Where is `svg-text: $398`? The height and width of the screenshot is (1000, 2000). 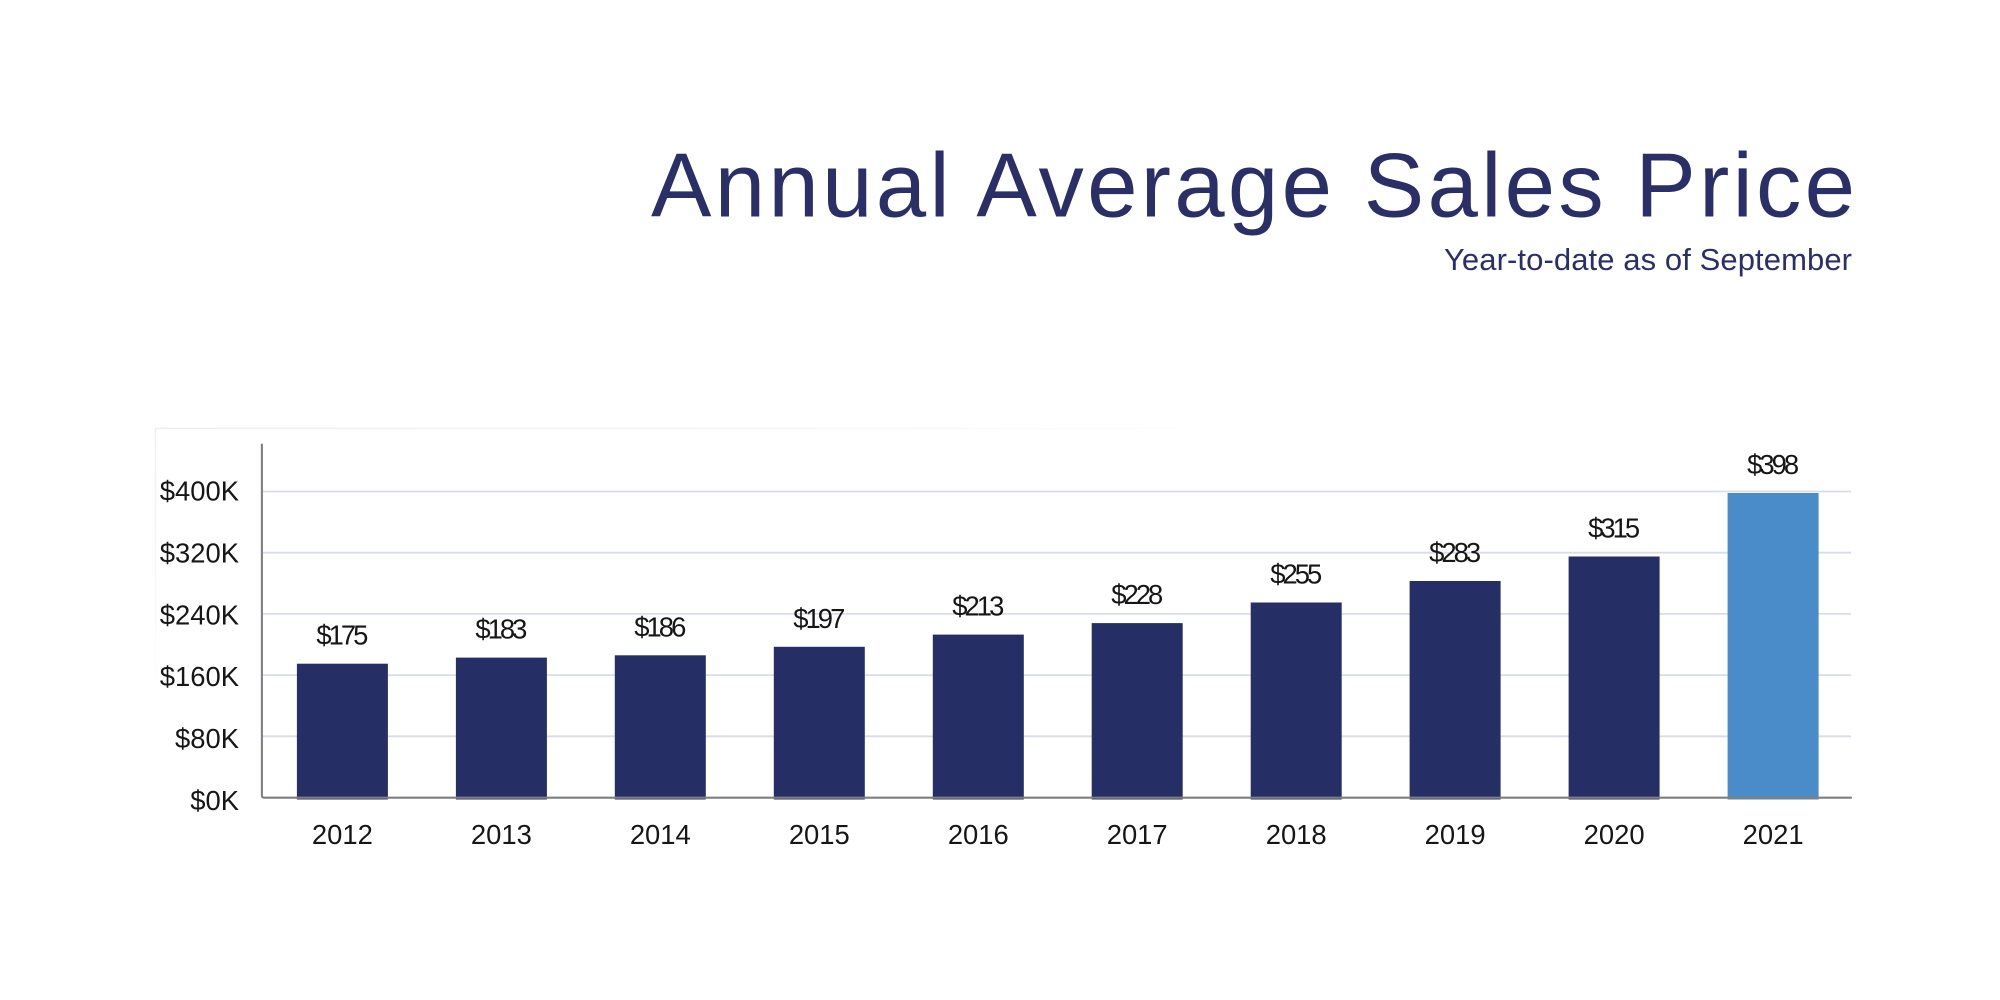
svg-text: $398 is located at coordinates (1773, 464).